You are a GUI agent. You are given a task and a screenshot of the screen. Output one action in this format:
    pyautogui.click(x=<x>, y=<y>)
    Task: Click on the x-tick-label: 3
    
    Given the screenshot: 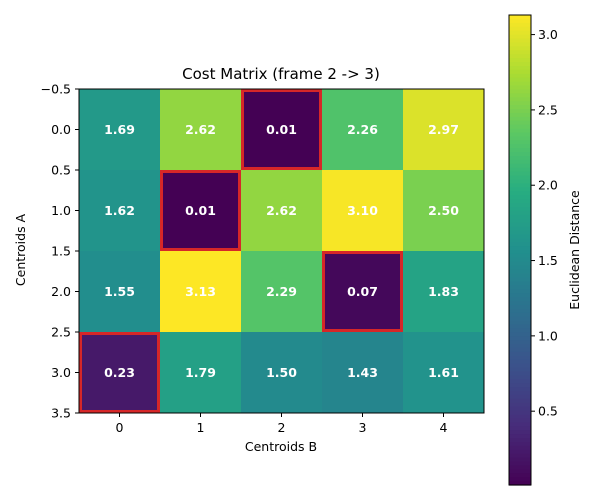 What is the action you would take?
    pyautogui.click(x=363, y=427)
    